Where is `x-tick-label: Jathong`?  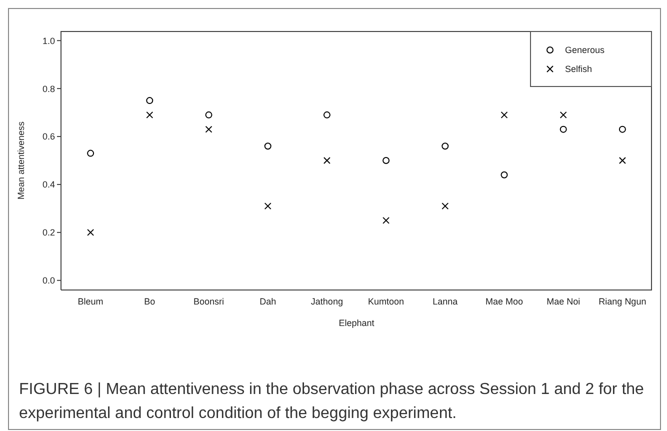 x-tick-label: Jathong is located at coordinates (326, 301).